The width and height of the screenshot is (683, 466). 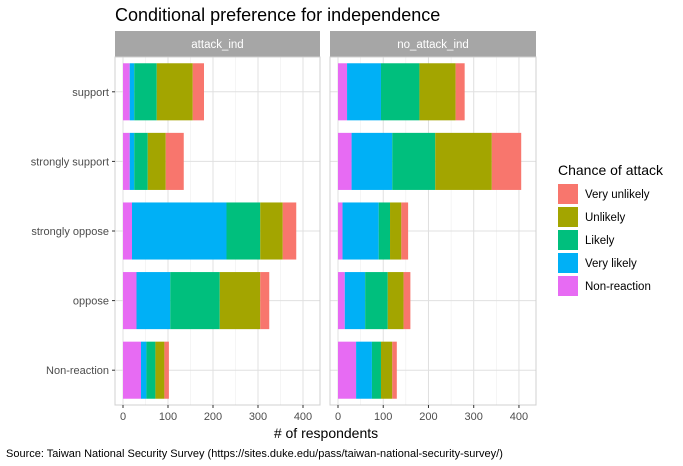 I want to click on legend-label: Very unlikely, so click(x=617, y=195).